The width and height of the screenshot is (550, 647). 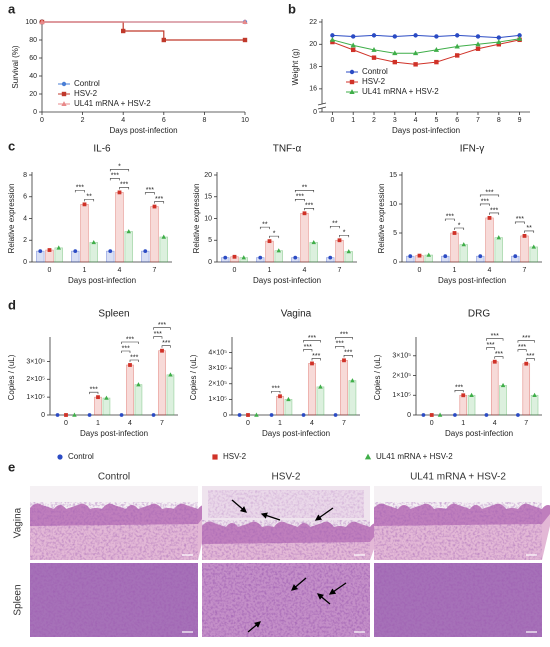 I want to click on x-tick-label: 4, so click(x=120, y=270).